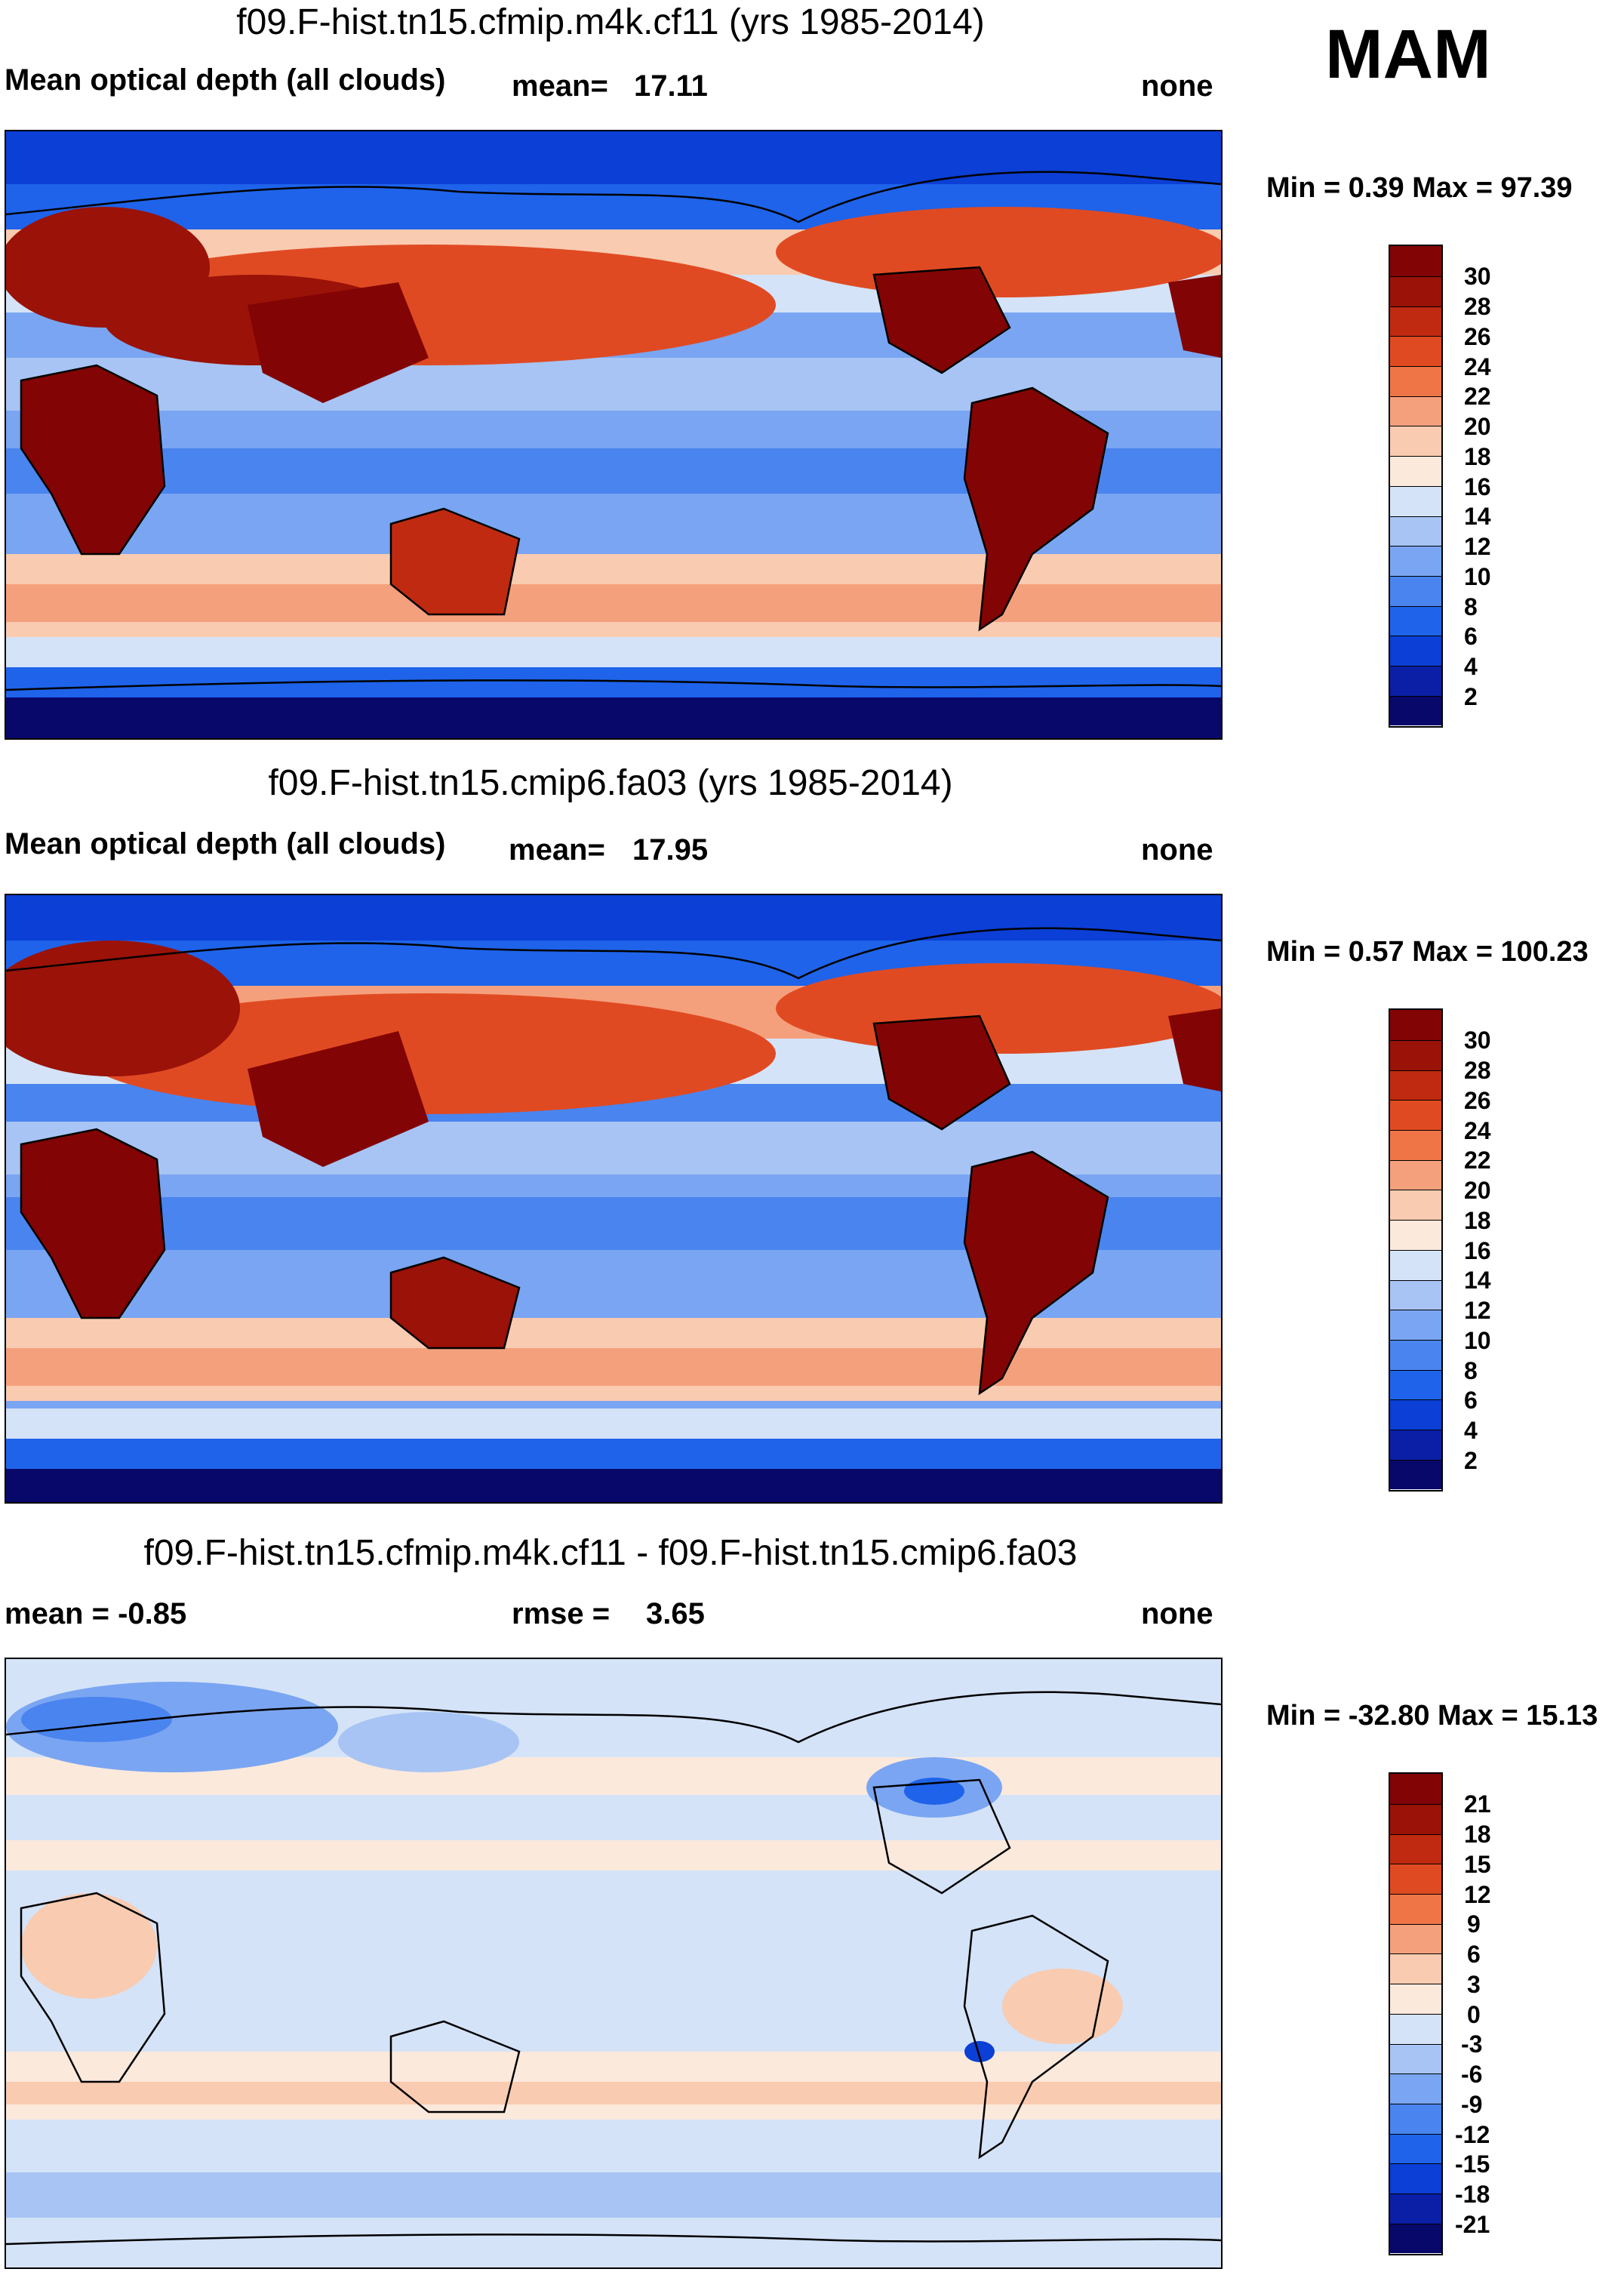 The width and height of the screenshot is (1624, 2272). What do you see at coordinates (1477, 366) in the screenshot?
I see `panel-1-colorbar-tick: 24` at bounding box center [1477, 366].